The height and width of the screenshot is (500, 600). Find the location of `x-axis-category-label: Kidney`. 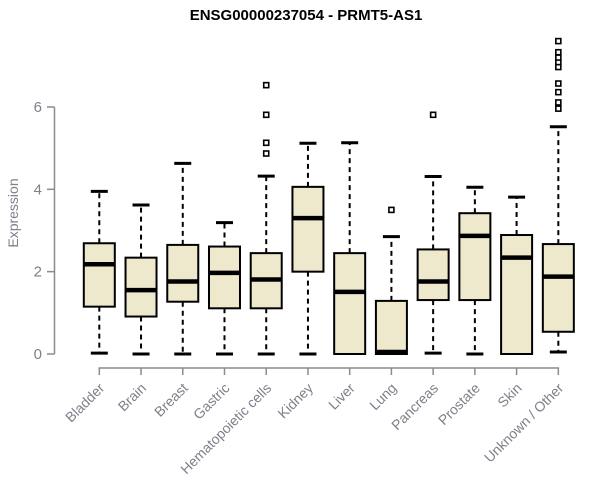

x-axis-category-label: Kidney is located at coordinates (295, 401).